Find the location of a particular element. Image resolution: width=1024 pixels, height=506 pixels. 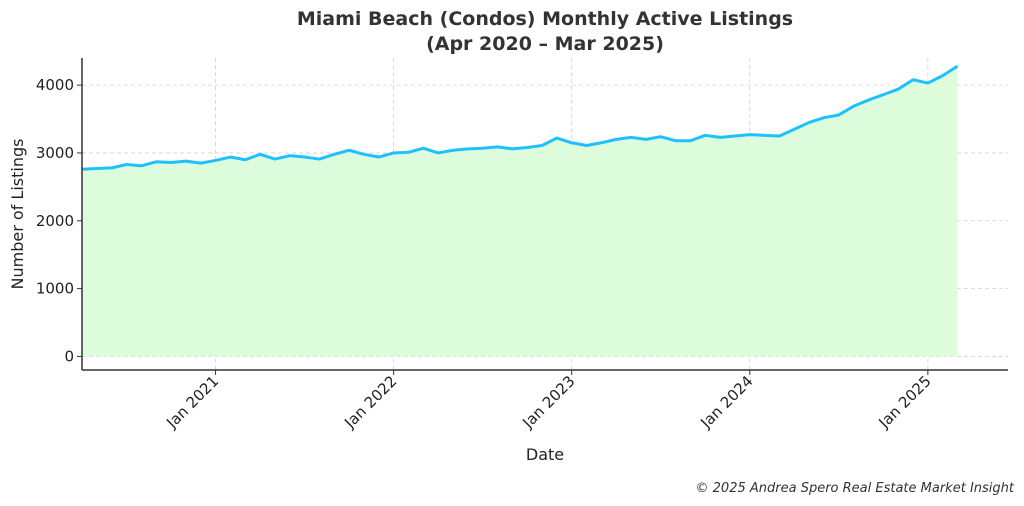

x-tick-label: Jan 2025 is located at coordinates (905, 402).